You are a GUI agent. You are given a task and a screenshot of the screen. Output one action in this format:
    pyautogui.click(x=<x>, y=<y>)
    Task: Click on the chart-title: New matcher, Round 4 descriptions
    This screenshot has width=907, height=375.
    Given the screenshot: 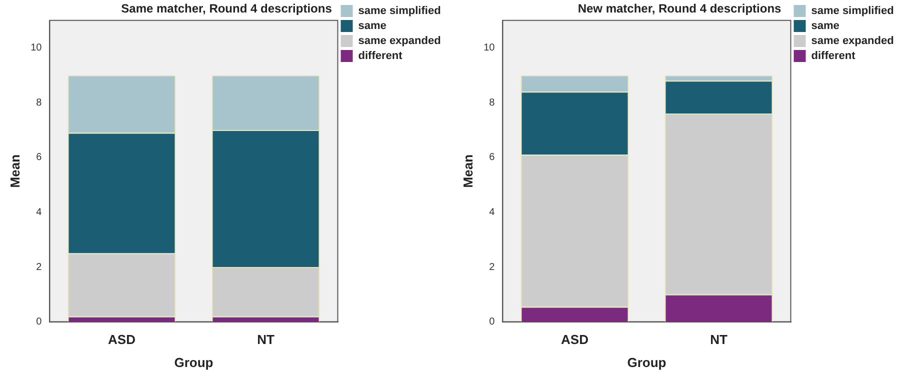 What is the action you would take?
    pyautogui.click(x=680, y=9)
    